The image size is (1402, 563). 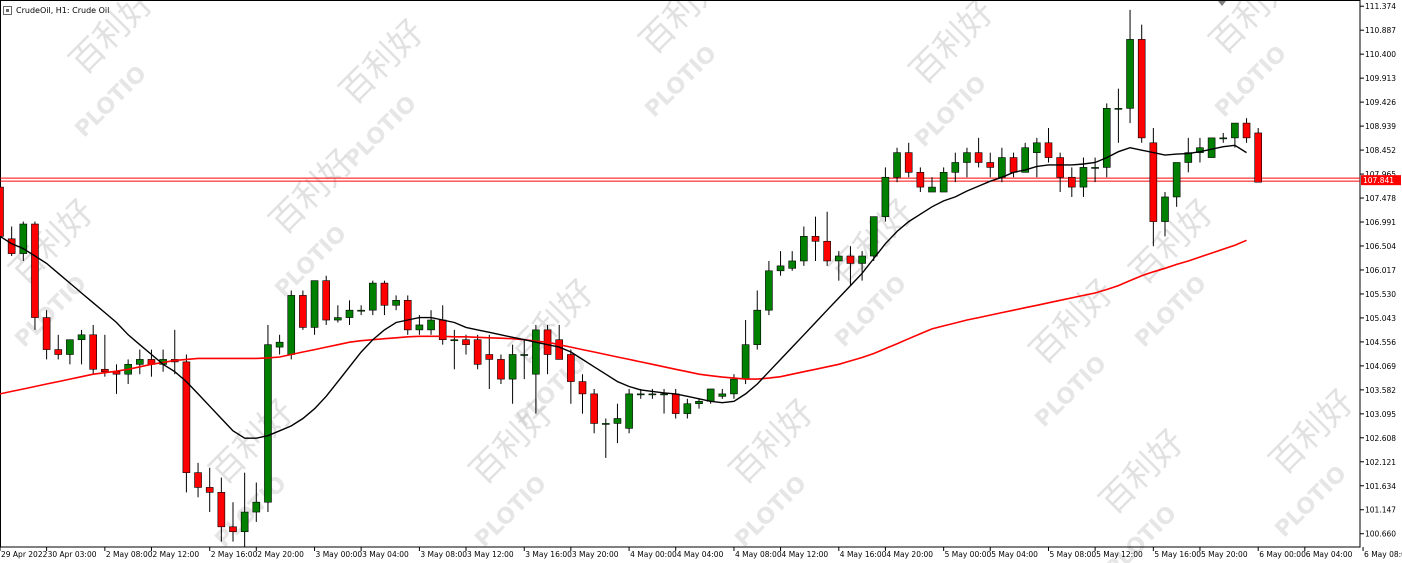 I want to click on y-tick-label: 103.582, so click(x=1380, y=390).